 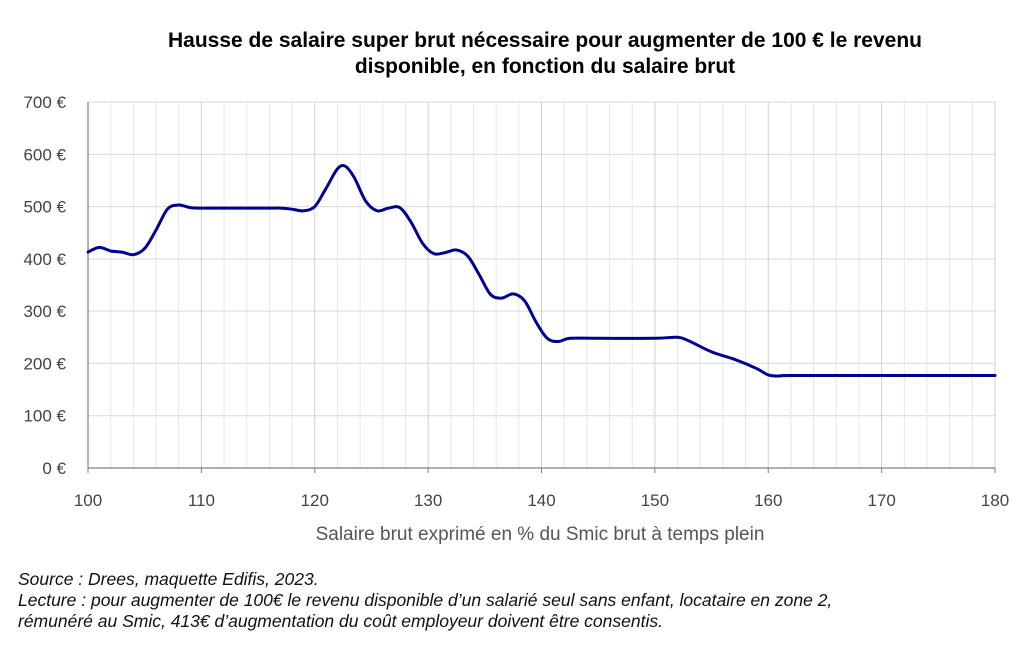 What do you see at coordinates (201, 500) in the screenshot?
I see `x-tick-label: 110` at bounding box center [201, 500].